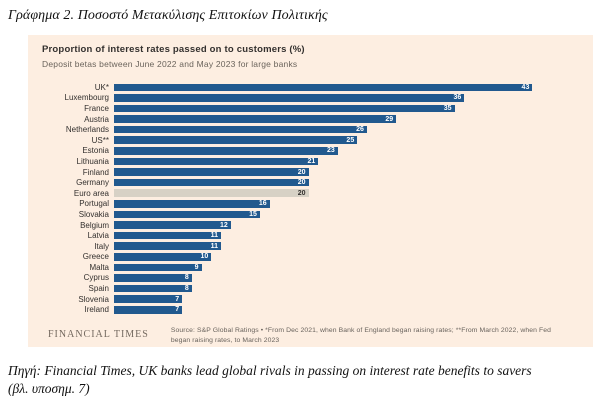  What do you see at coordinates (525, 87) in the screenshot?
I see `value-label: 43` at bounding box center [525, 87].